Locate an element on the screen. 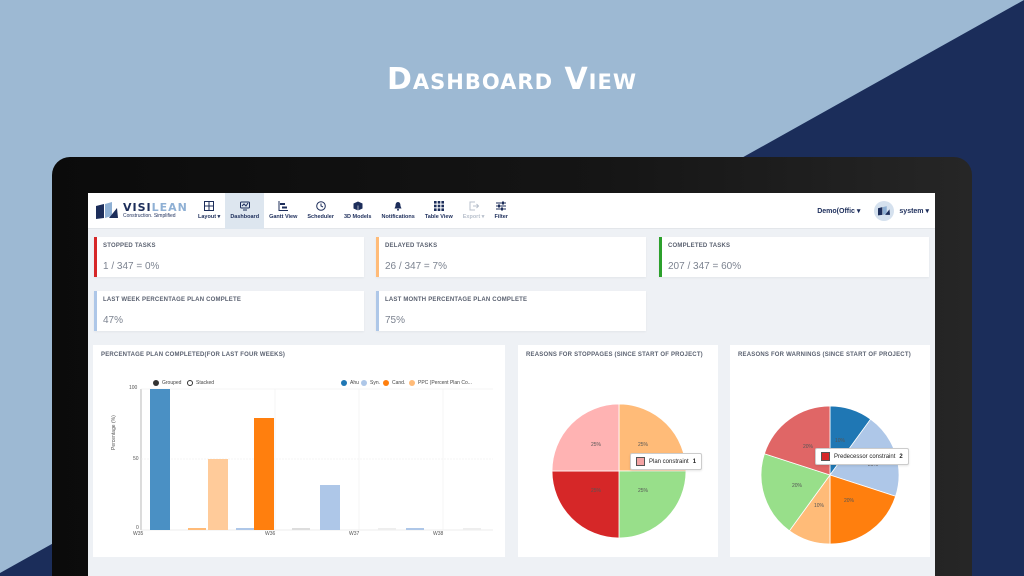 Image resolution: width=1024 pixels, height=576 pixels. card-title: LAST MONTH PERCENTAGE PLAN COMPLETE is located at coordinates (456, 300).